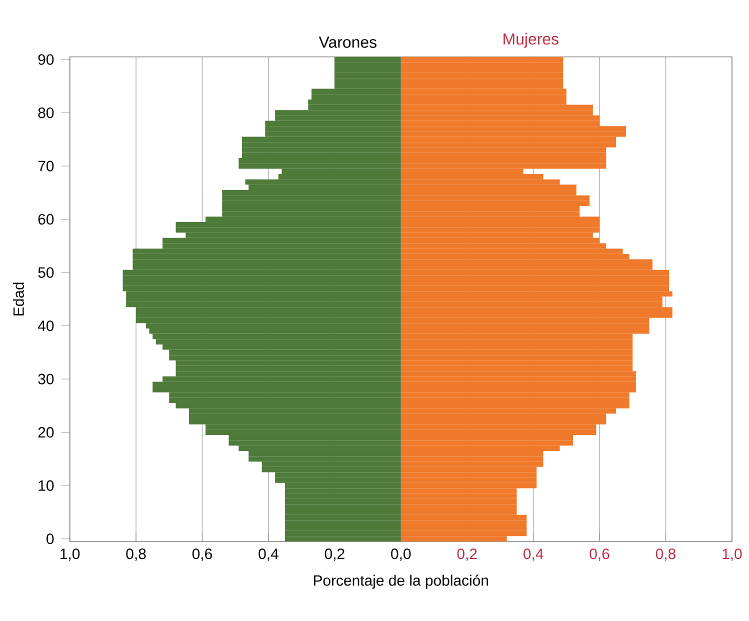  What do you see at coordinates (46, 166) in the screenshot?
I see `y-tick-label: 70` at bounding box center [46, 166].